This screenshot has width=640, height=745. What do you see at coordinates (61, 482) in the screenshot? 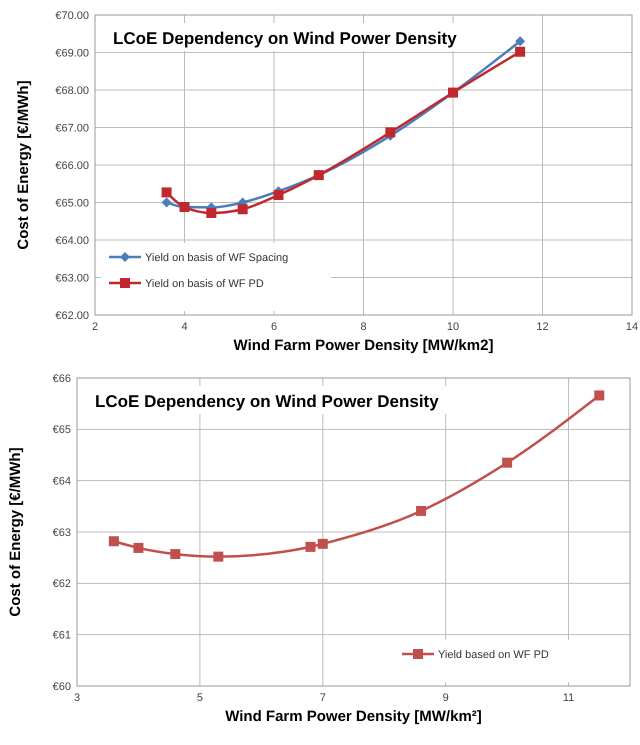
I see `y-tick-label: €64` at bounding box center [61, 482].